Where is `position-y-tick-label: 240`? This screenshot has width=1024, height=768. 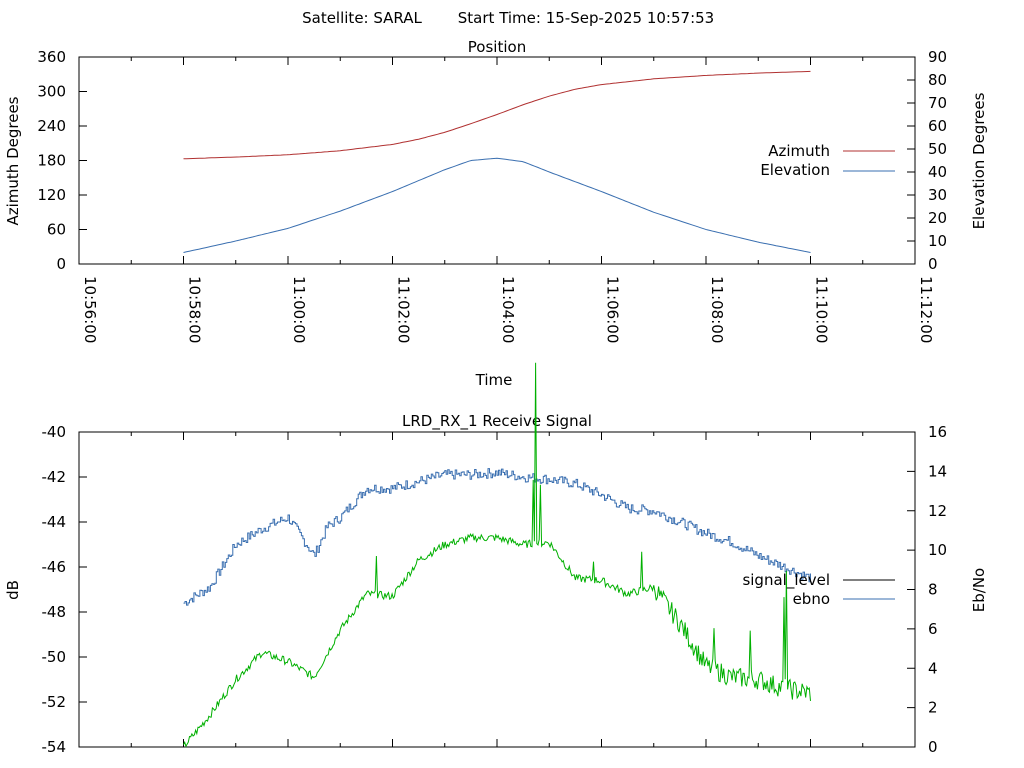
position-y-tick-label: 240 is located at coordinates (51, 126).